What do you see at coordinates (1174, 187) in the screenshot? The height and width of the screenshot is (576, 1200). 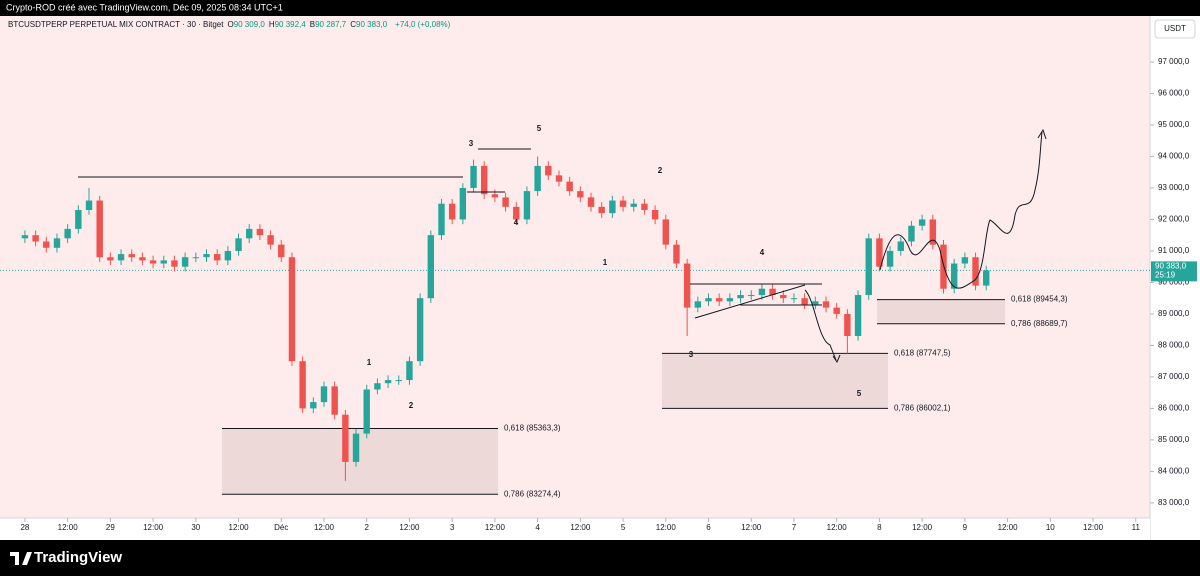 I see `y-tick-label: 93 000,0` at bounding box center [1174, 187].